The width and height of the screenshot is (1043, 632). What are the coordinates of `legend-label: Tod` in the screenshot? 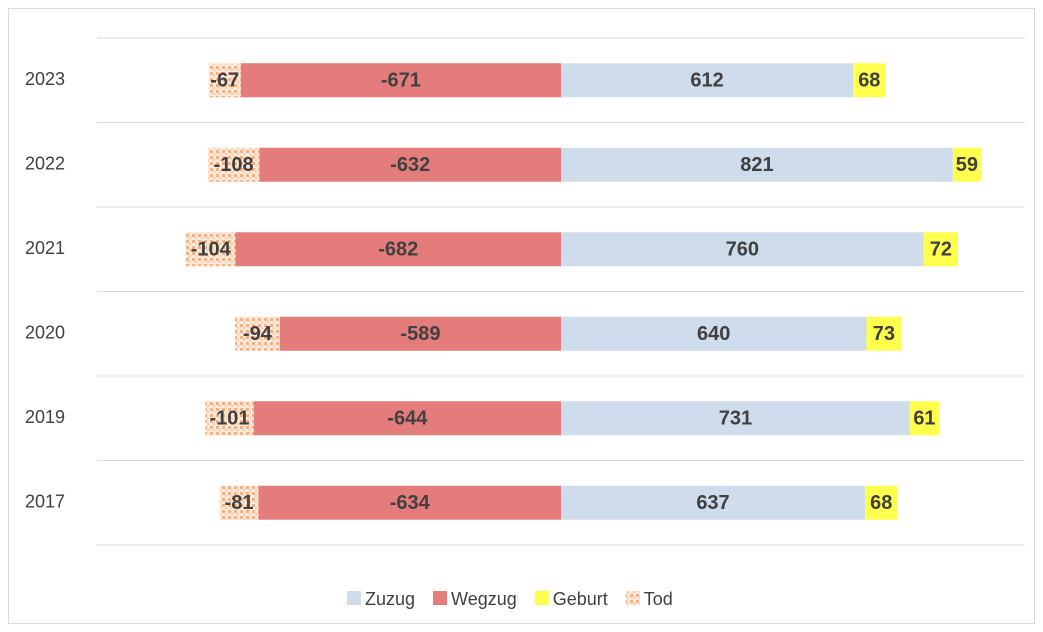 It's located at (658, 599).